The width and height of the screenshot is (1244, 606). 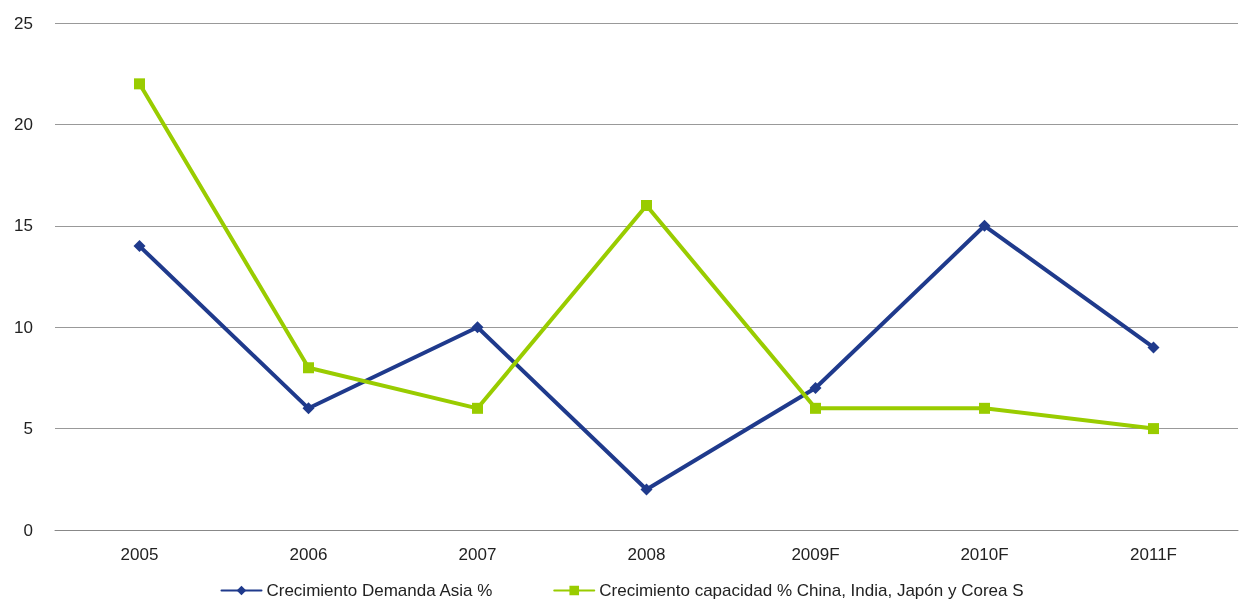 I want to click on x-tick-label: 2007, so click(x=477, y=554).